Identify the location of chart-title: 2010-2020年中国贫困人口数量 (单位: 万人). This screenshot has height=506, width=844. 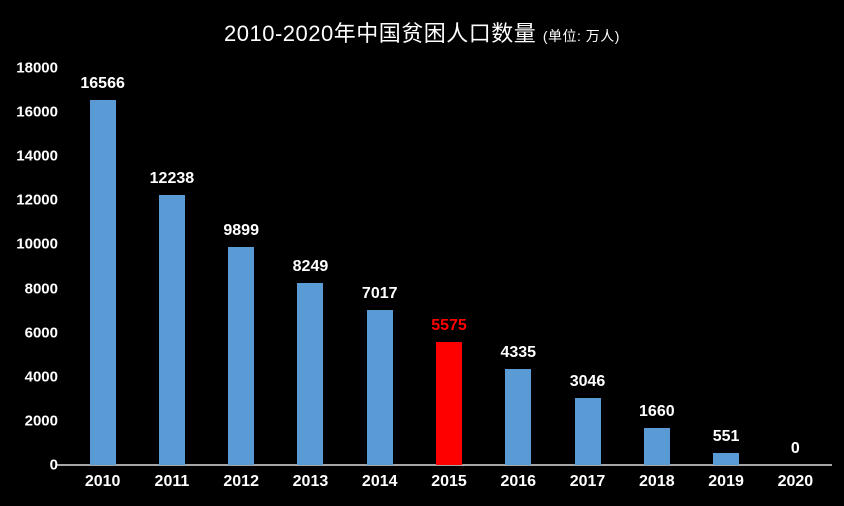
(422, 32).